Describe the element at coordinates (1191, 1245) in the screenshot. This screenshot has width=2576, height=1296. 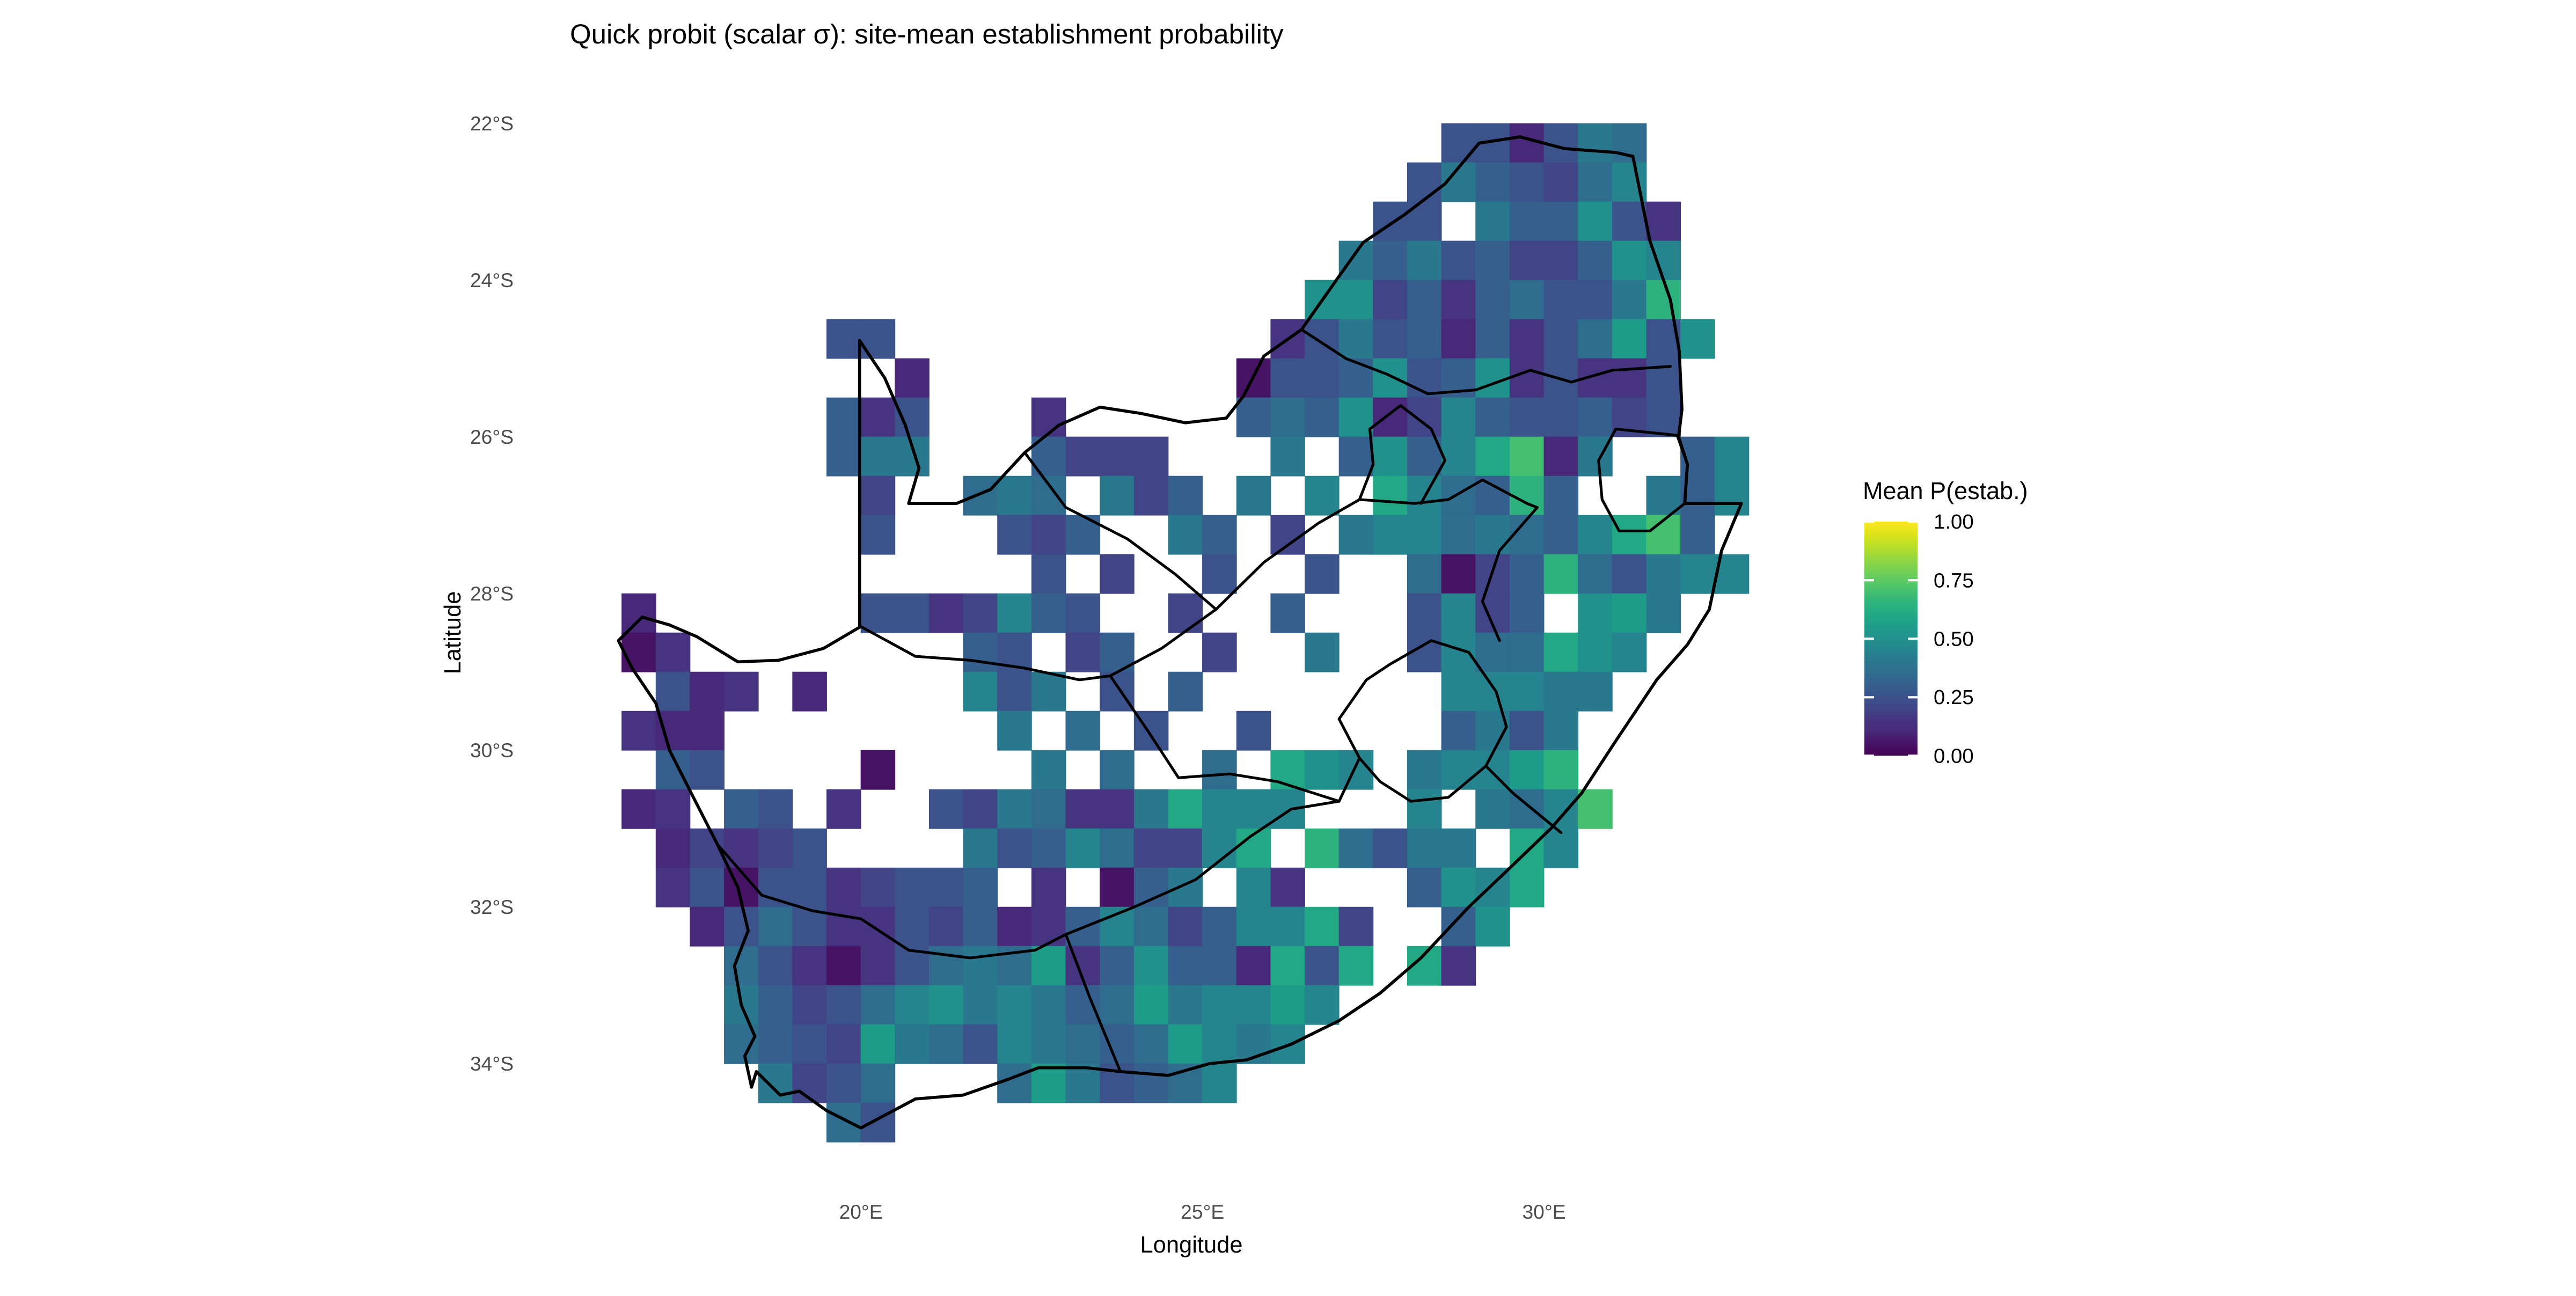
I see `x-axis-title: Longitude` at that location.